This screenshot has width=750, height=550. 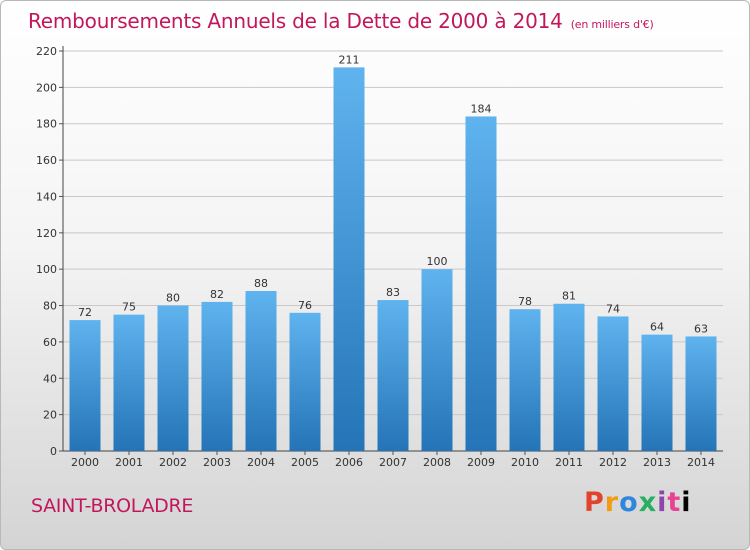 What do you see at coordinates (648, 502) in the screenshot?
I see `logo-letter: x` at bounding box center [648, 502].